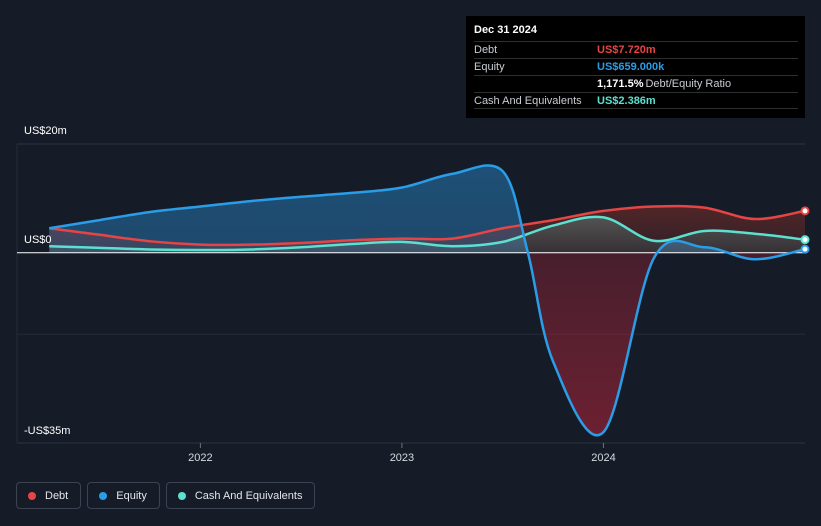 This screenshot has width=821, height=526. I want to click on tooltip-label: Cash And Equivalents, so click(528, 101).